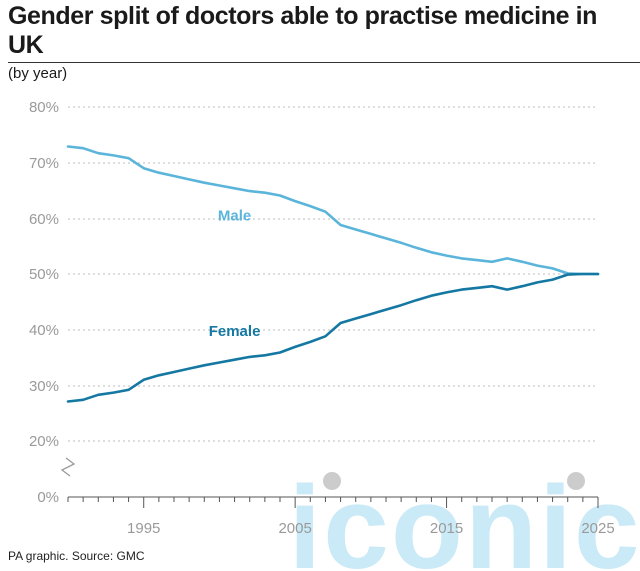  Describe the element at coordinates (44, 386) in the screenshot. I see `y-tick-label: 30%` at that location.